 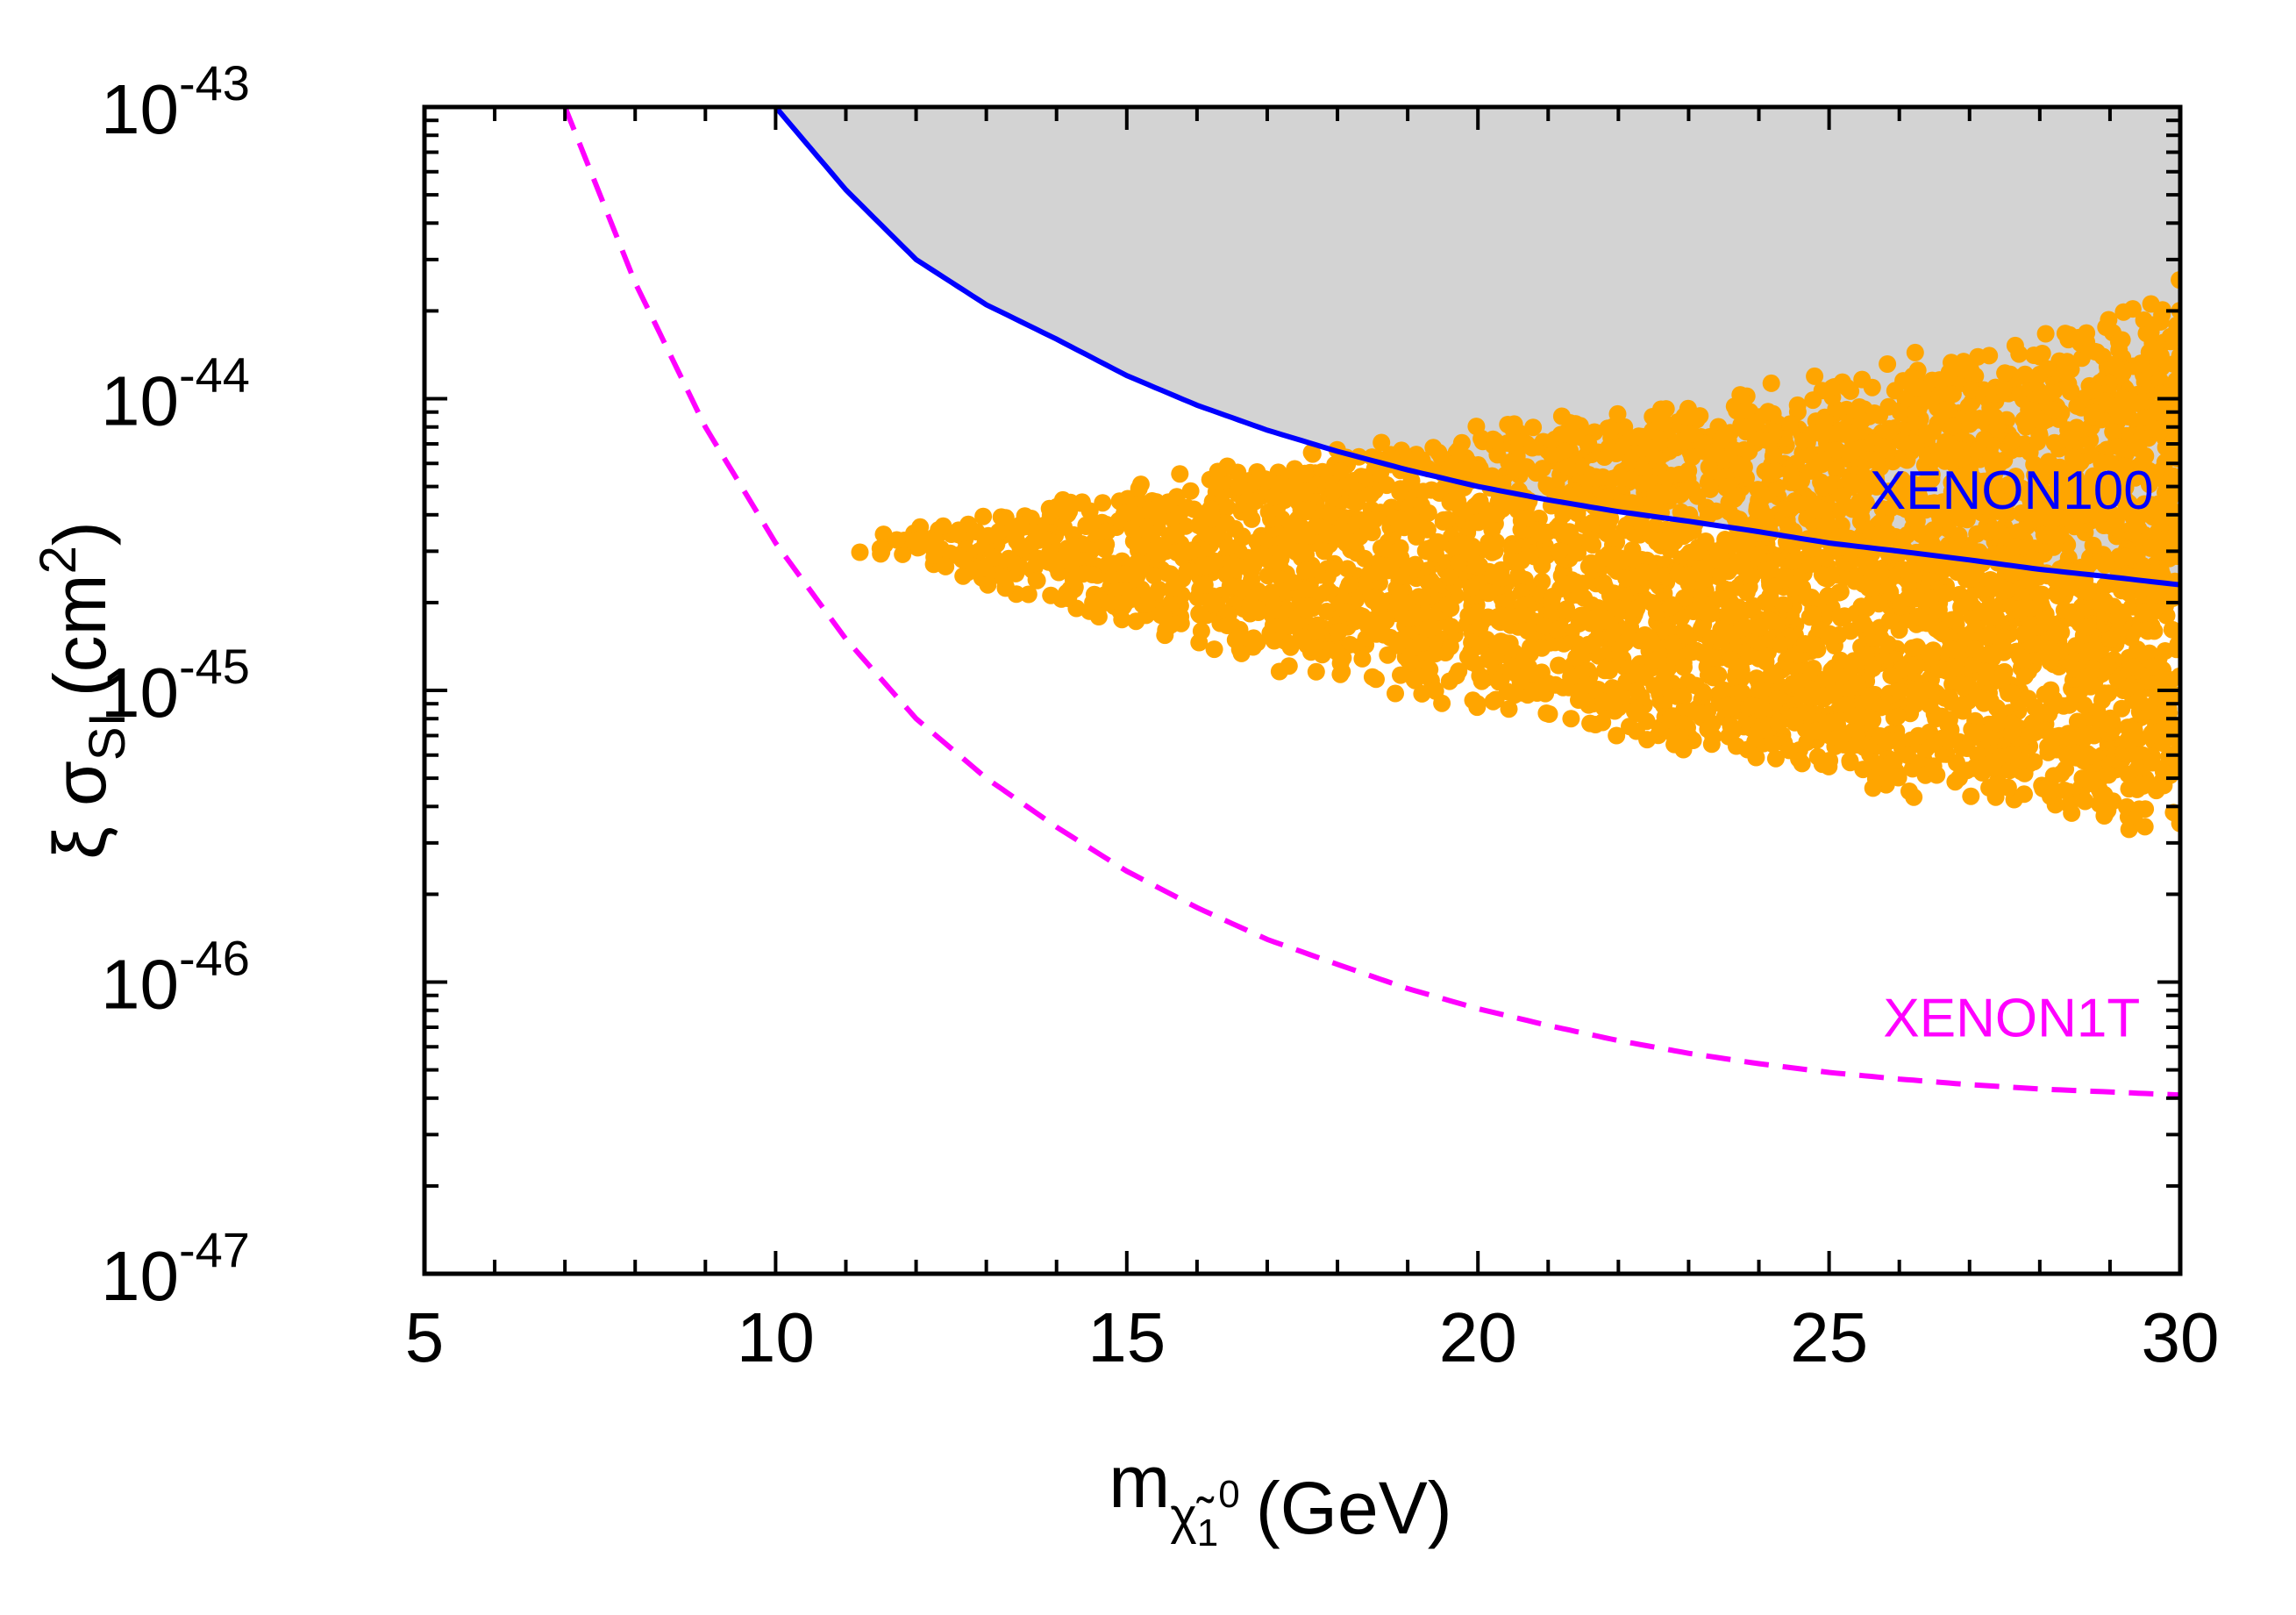 I want to click on y-tick-label: 10-43, so click(x=175, y=101).